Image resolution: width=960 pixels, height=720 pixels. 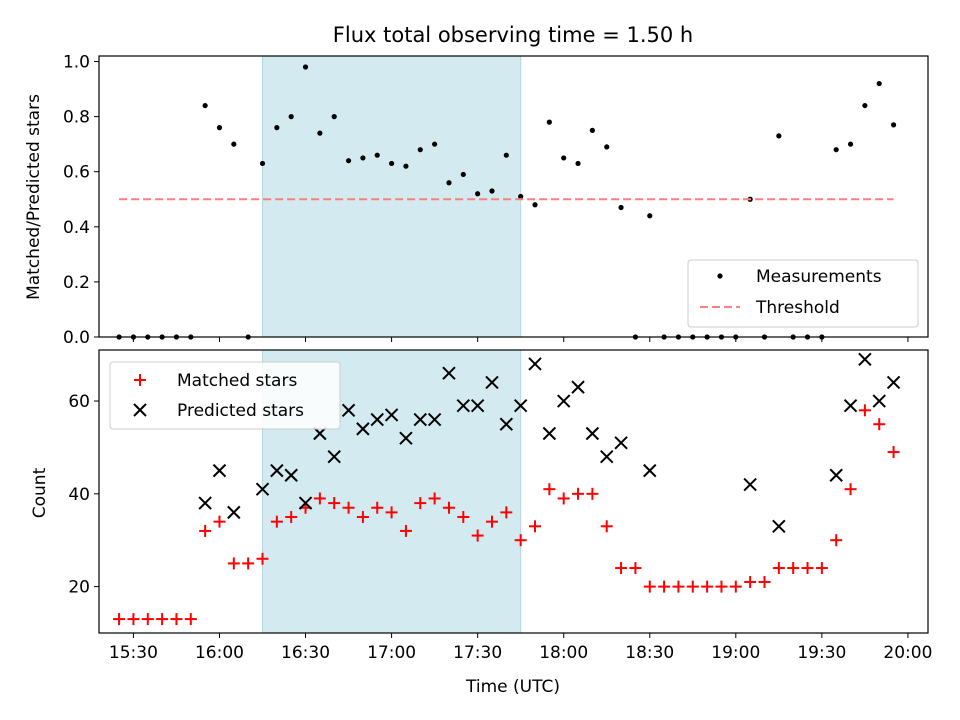 What do you see at coordinates (219, 653) in the screenshot?
I see `bottom-x-tick-label: 16:00` at bounding box center [219, 653].